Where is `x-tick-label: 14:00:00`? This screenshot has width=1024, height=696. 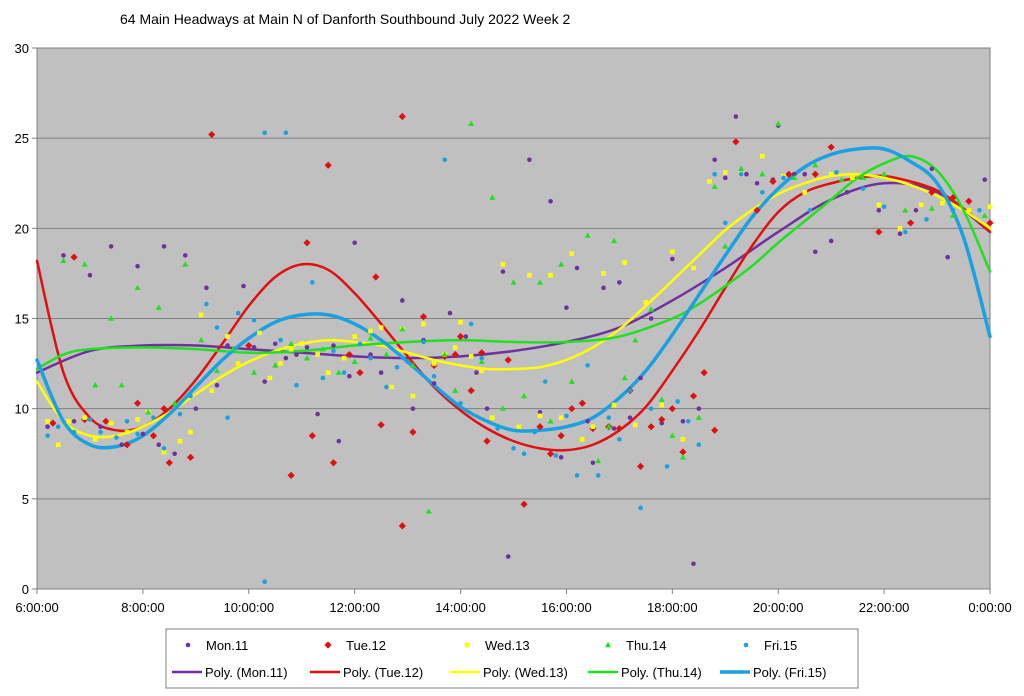 x-tick-label: 14:00:00 is located at coordinates (460, 607).